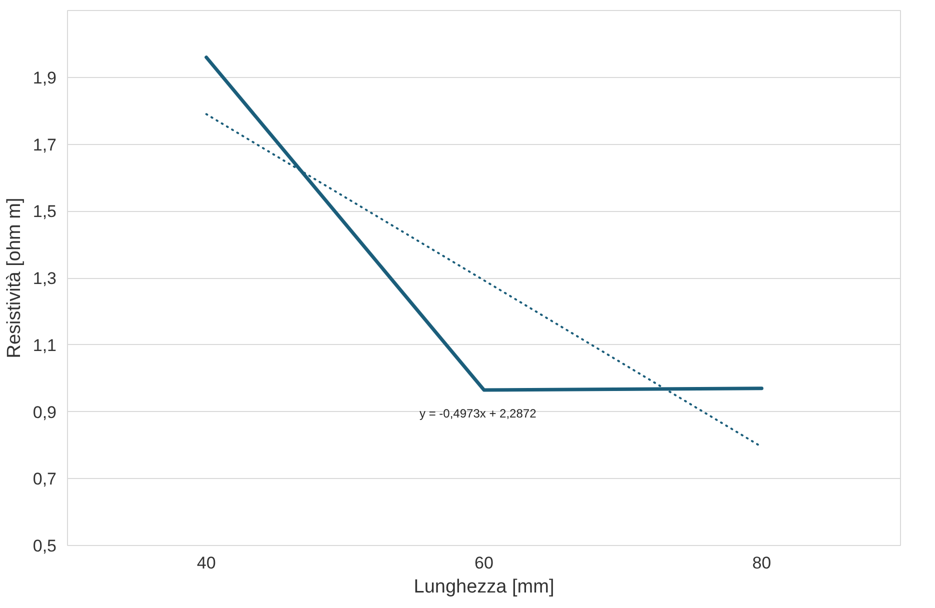 The height and width of the screenshot is (608, 935). I want to click on x-tick-label: 80, so click(762, 563).